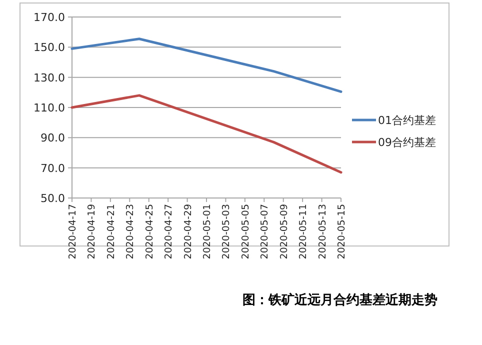 The width and height of the screenshot is (482, 345). I want to click on y-tick-label: 150.0, so click(49, 47).